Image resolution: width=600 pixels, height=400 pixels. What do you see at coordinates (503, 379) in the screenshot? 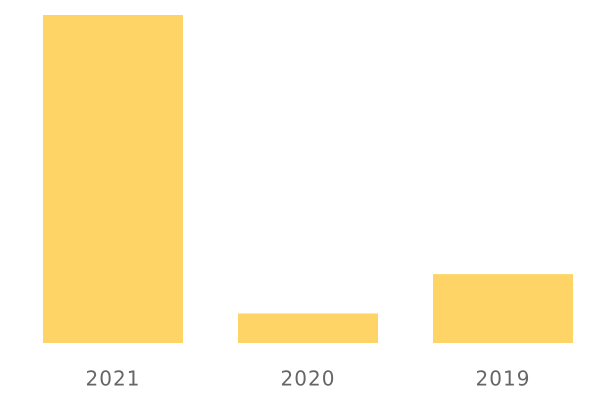
I see `x-tick-label: 2019` at bounding box center [503, 379].